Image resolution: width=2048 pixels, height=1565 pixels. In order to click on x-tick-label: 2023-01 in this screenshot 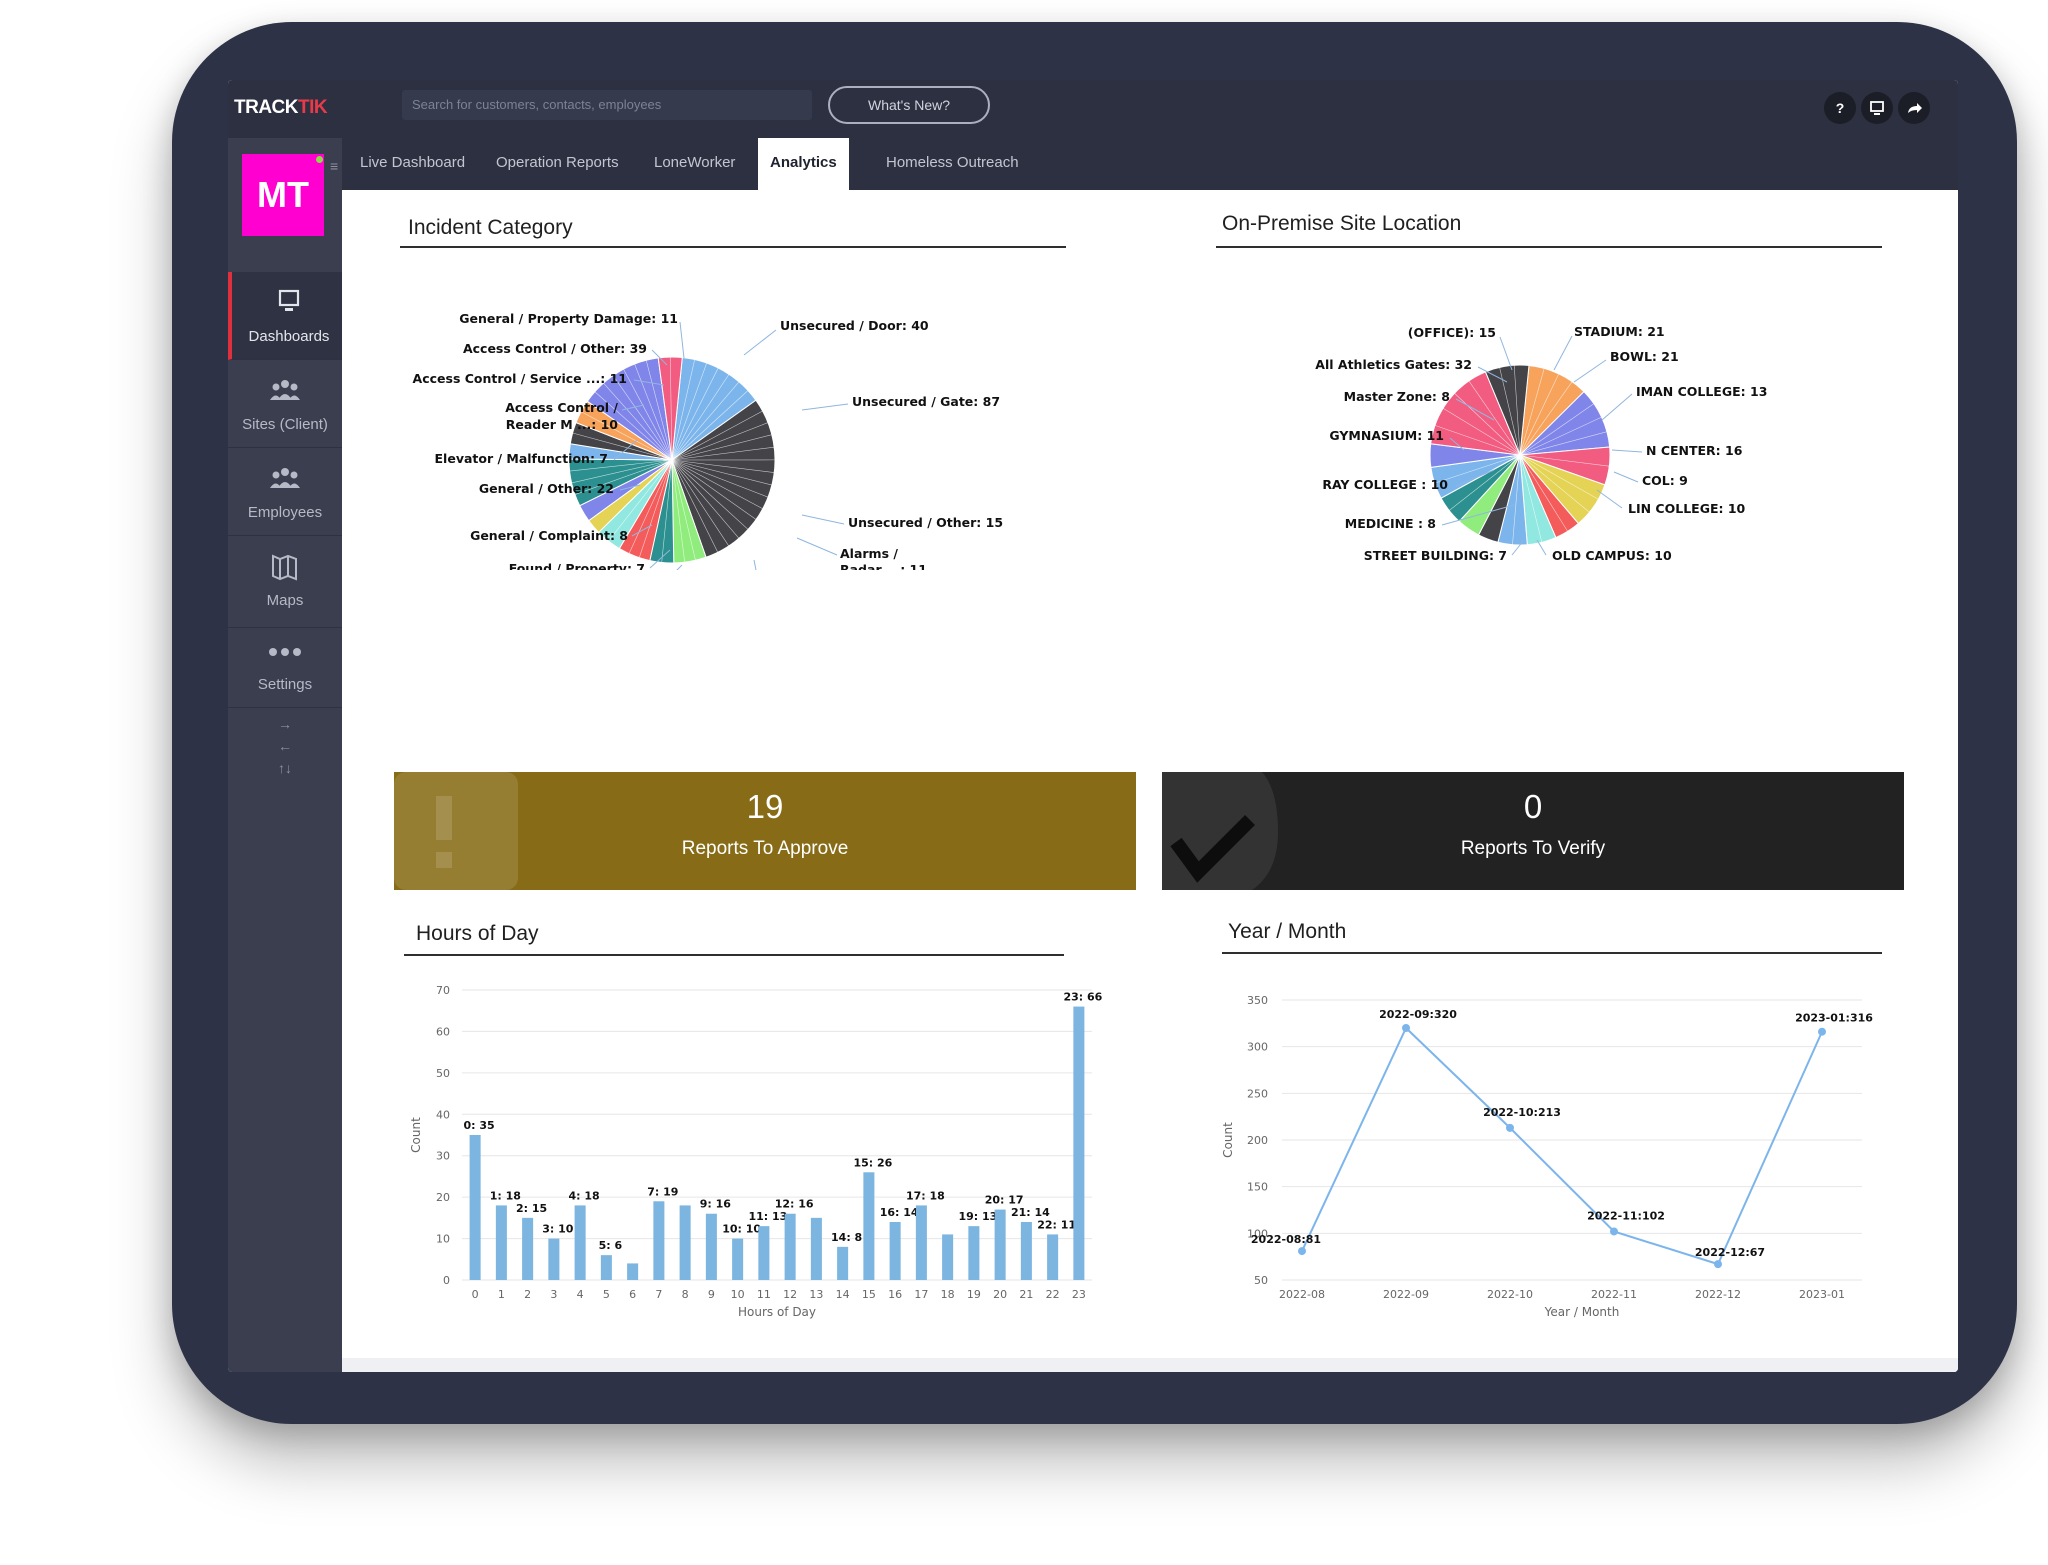, I will do `click(1822, 1294)`.